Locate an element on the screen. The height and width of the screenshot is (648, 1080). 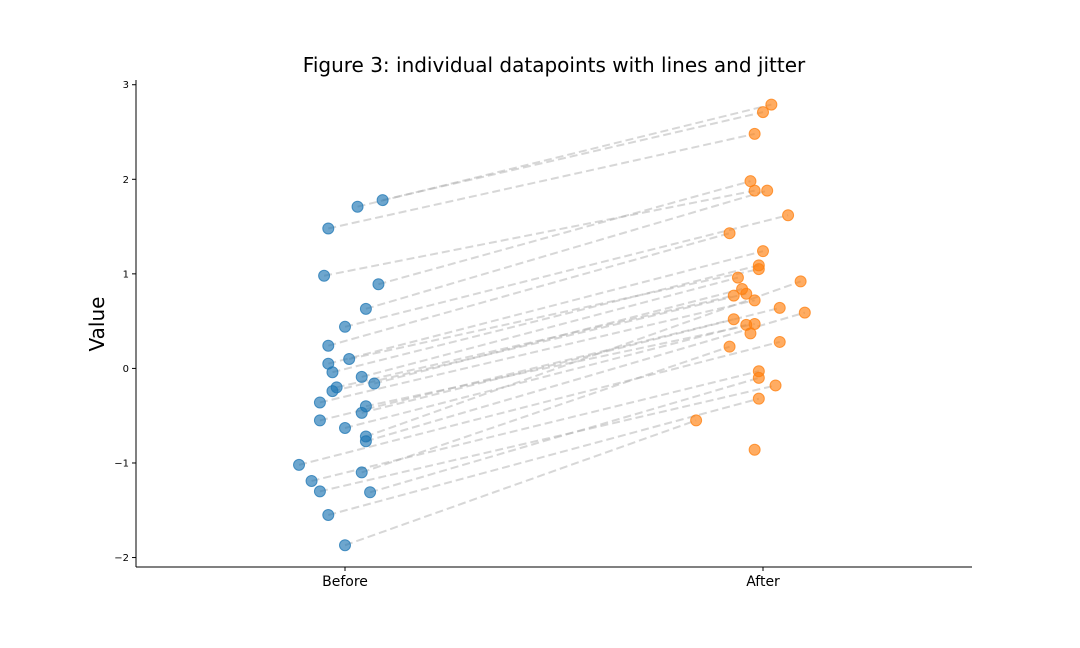
y-axis-label: Value is located at coordinates (97, 324).